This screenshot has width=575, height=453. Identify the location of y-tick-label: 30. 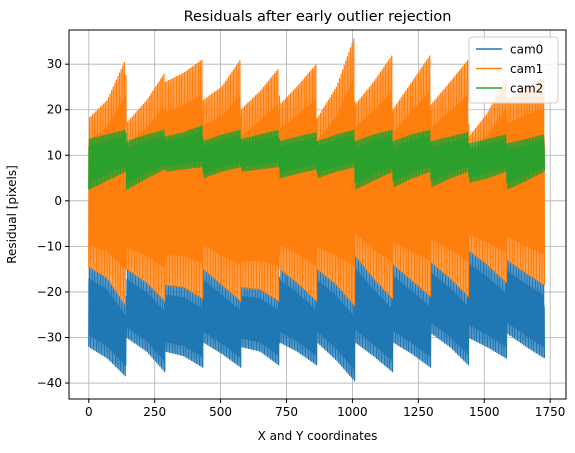
(54, 64).